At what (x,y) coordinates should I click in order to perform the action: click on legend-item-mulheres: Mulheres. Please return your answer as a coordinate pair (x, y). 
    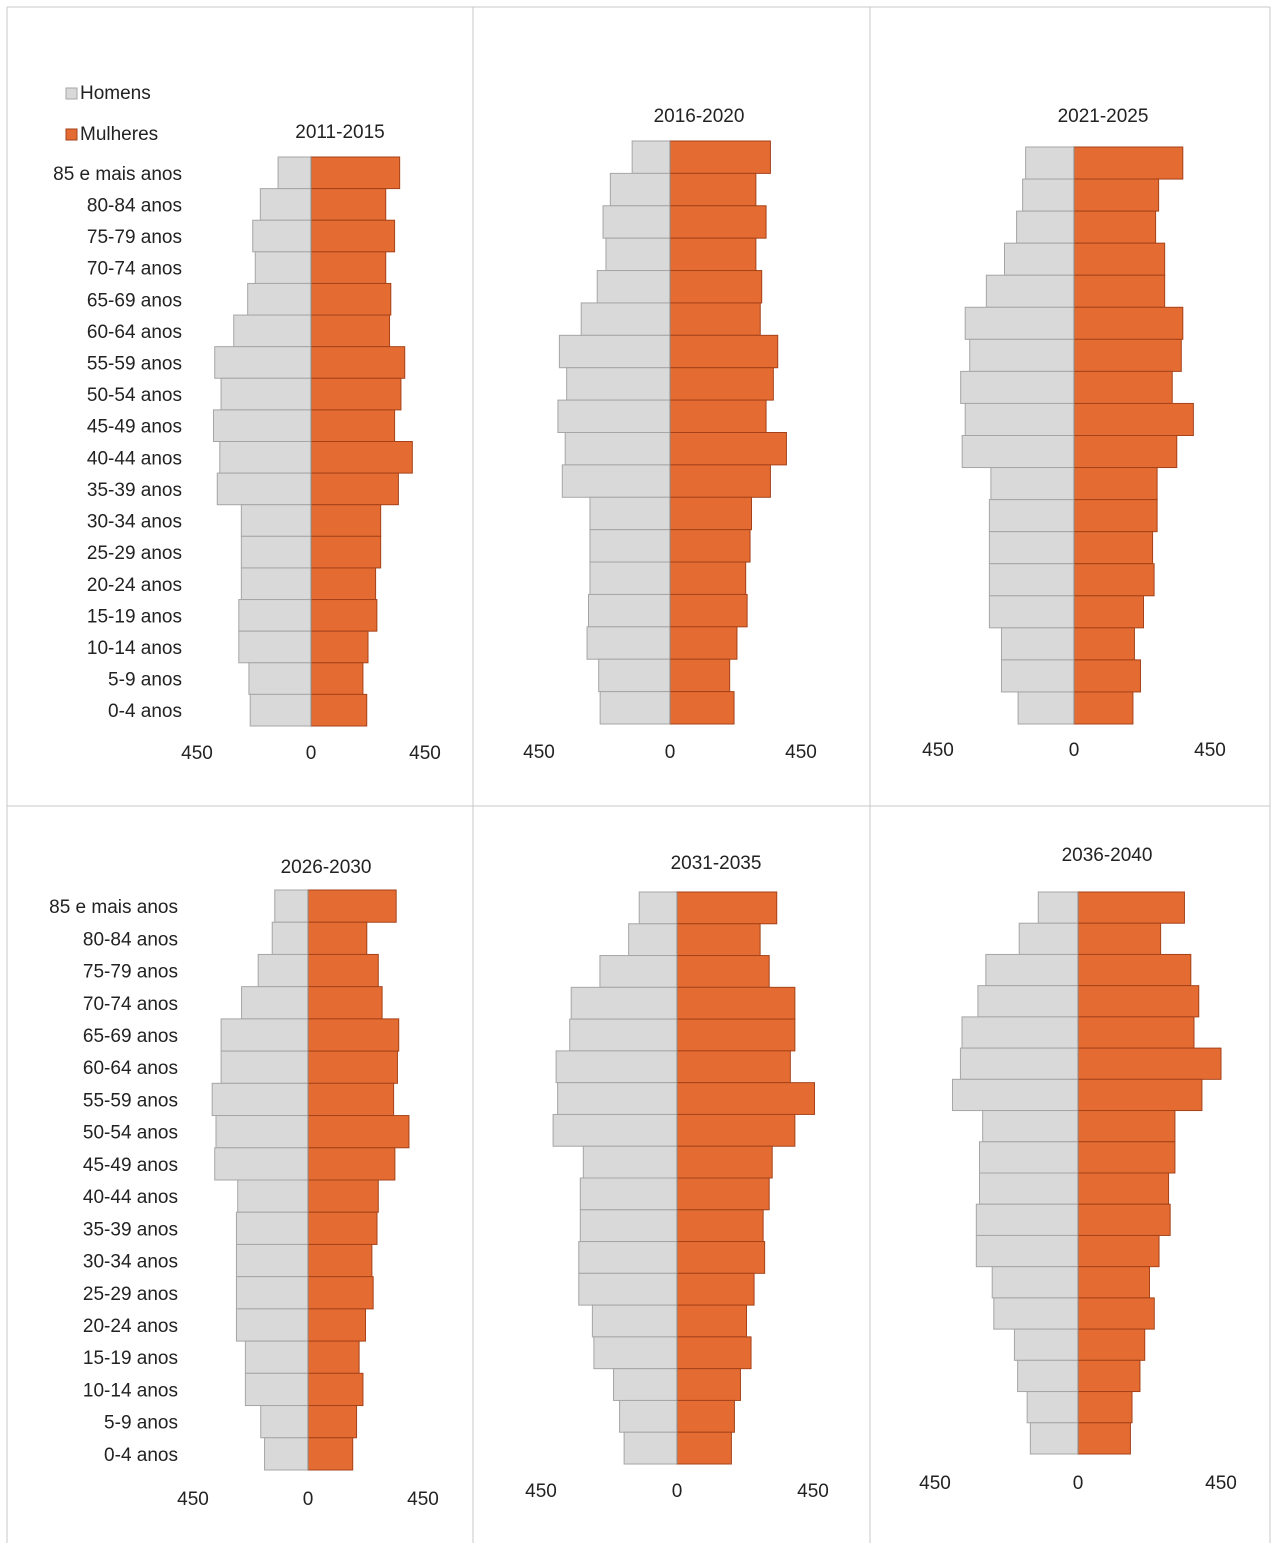
    Looking at the image, I should click on (111, 134).